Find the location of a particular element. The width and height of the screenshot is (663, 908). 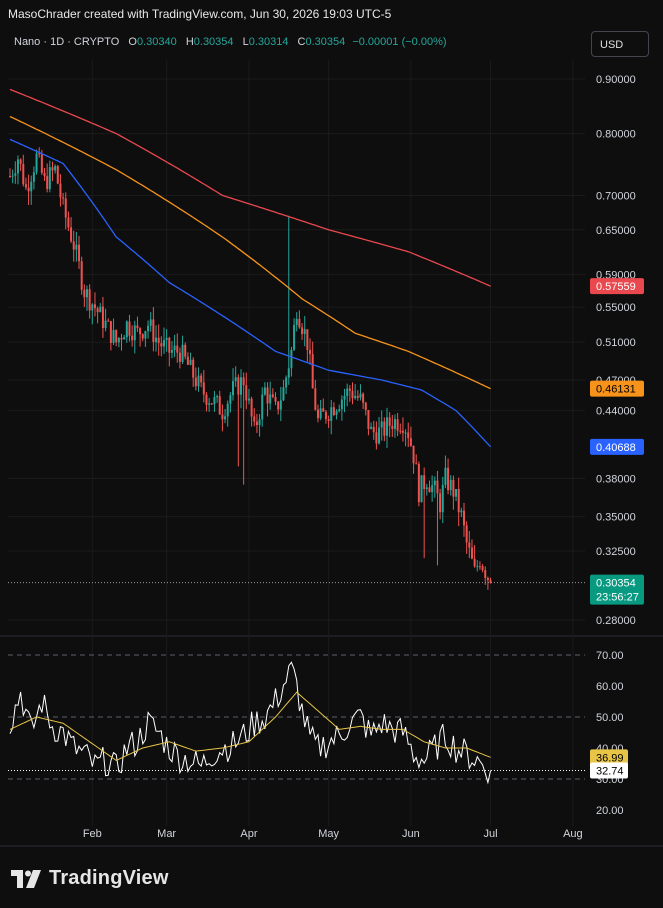

price-tick-label: 0.55000 is located at coordinates (616, 308).